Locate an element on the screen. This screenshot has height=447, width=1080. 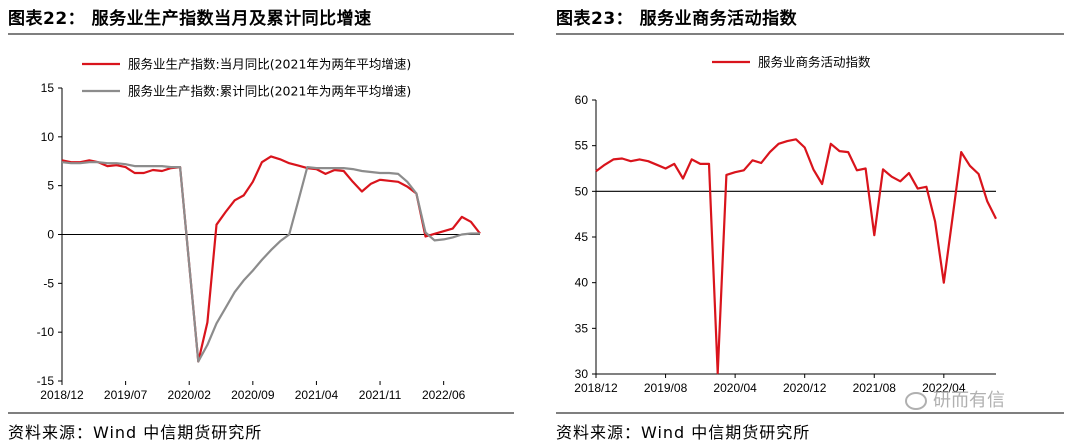
y-tick-label: 40 is located at coordinates (582, 283).